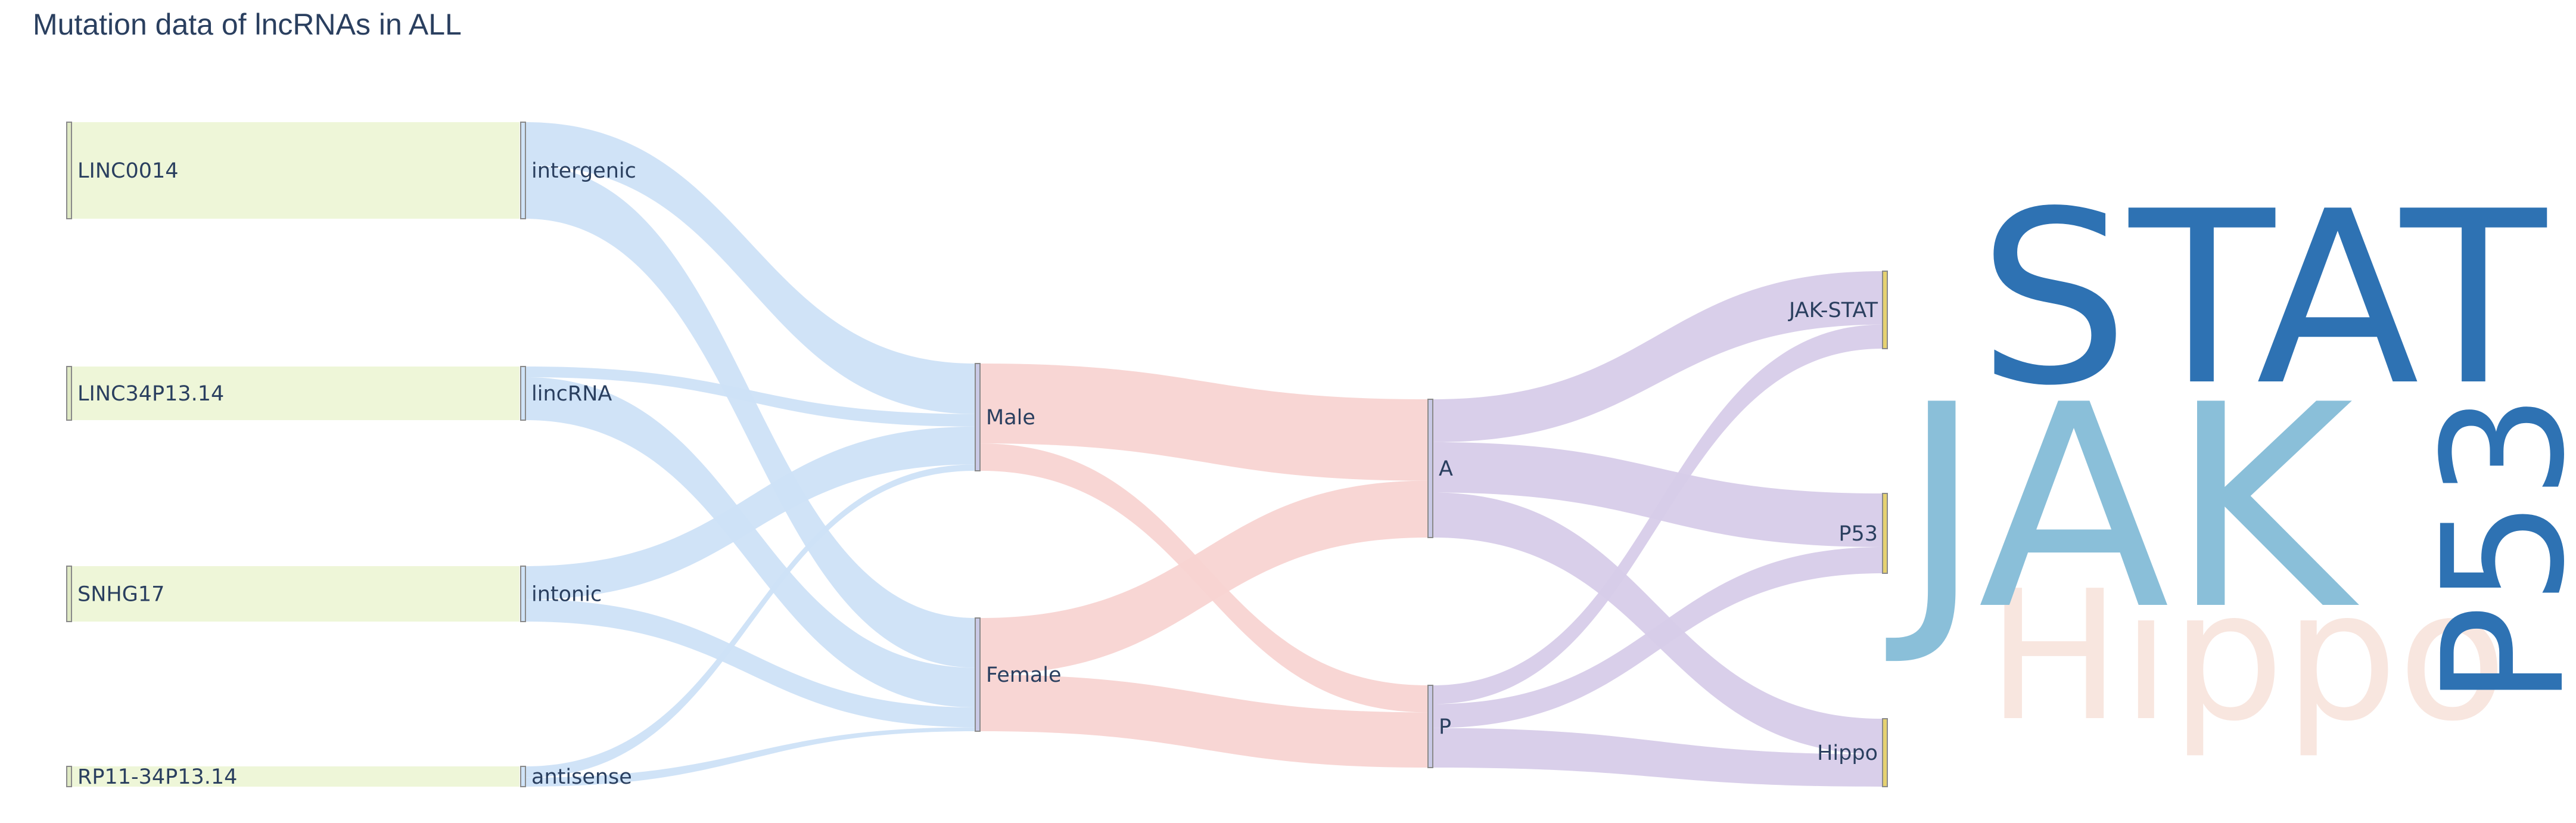 Image resolution: width=2576 pixels, height=823 pixels. What do you see at coordinates (571, 394) in the screenshot?
I see `node-label-lincRNA: lincRNA` at bounding box center [571, 394].